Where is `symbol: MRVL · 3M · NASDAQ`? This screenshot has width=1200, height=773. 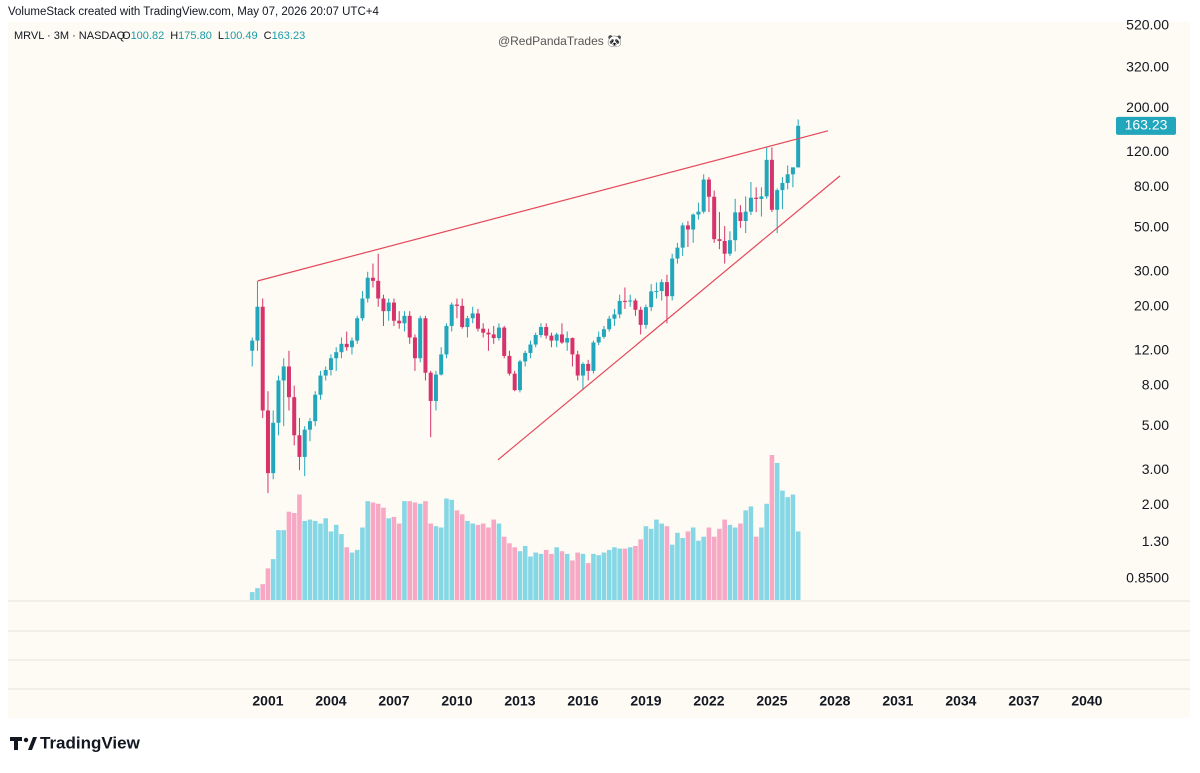
symbol: MRVL · 3M · NASDAQ is located at coordinates (70, 36).